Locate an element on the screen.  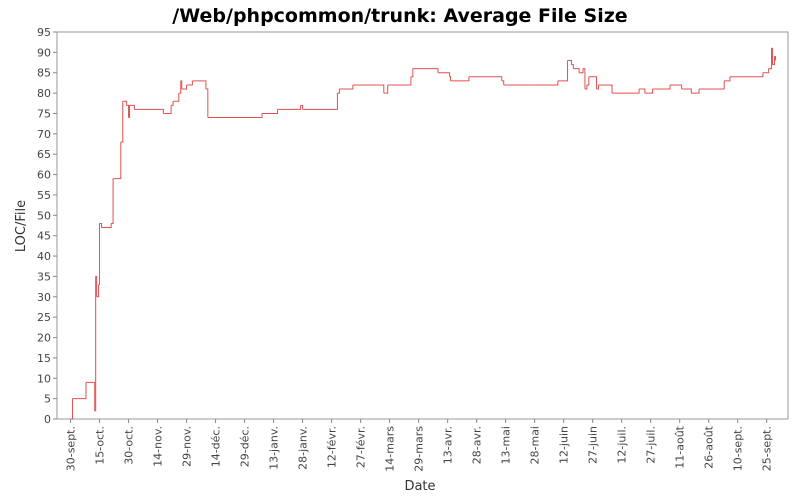
x-tick-label: 14-nov. is located at coordinates (158, 446).